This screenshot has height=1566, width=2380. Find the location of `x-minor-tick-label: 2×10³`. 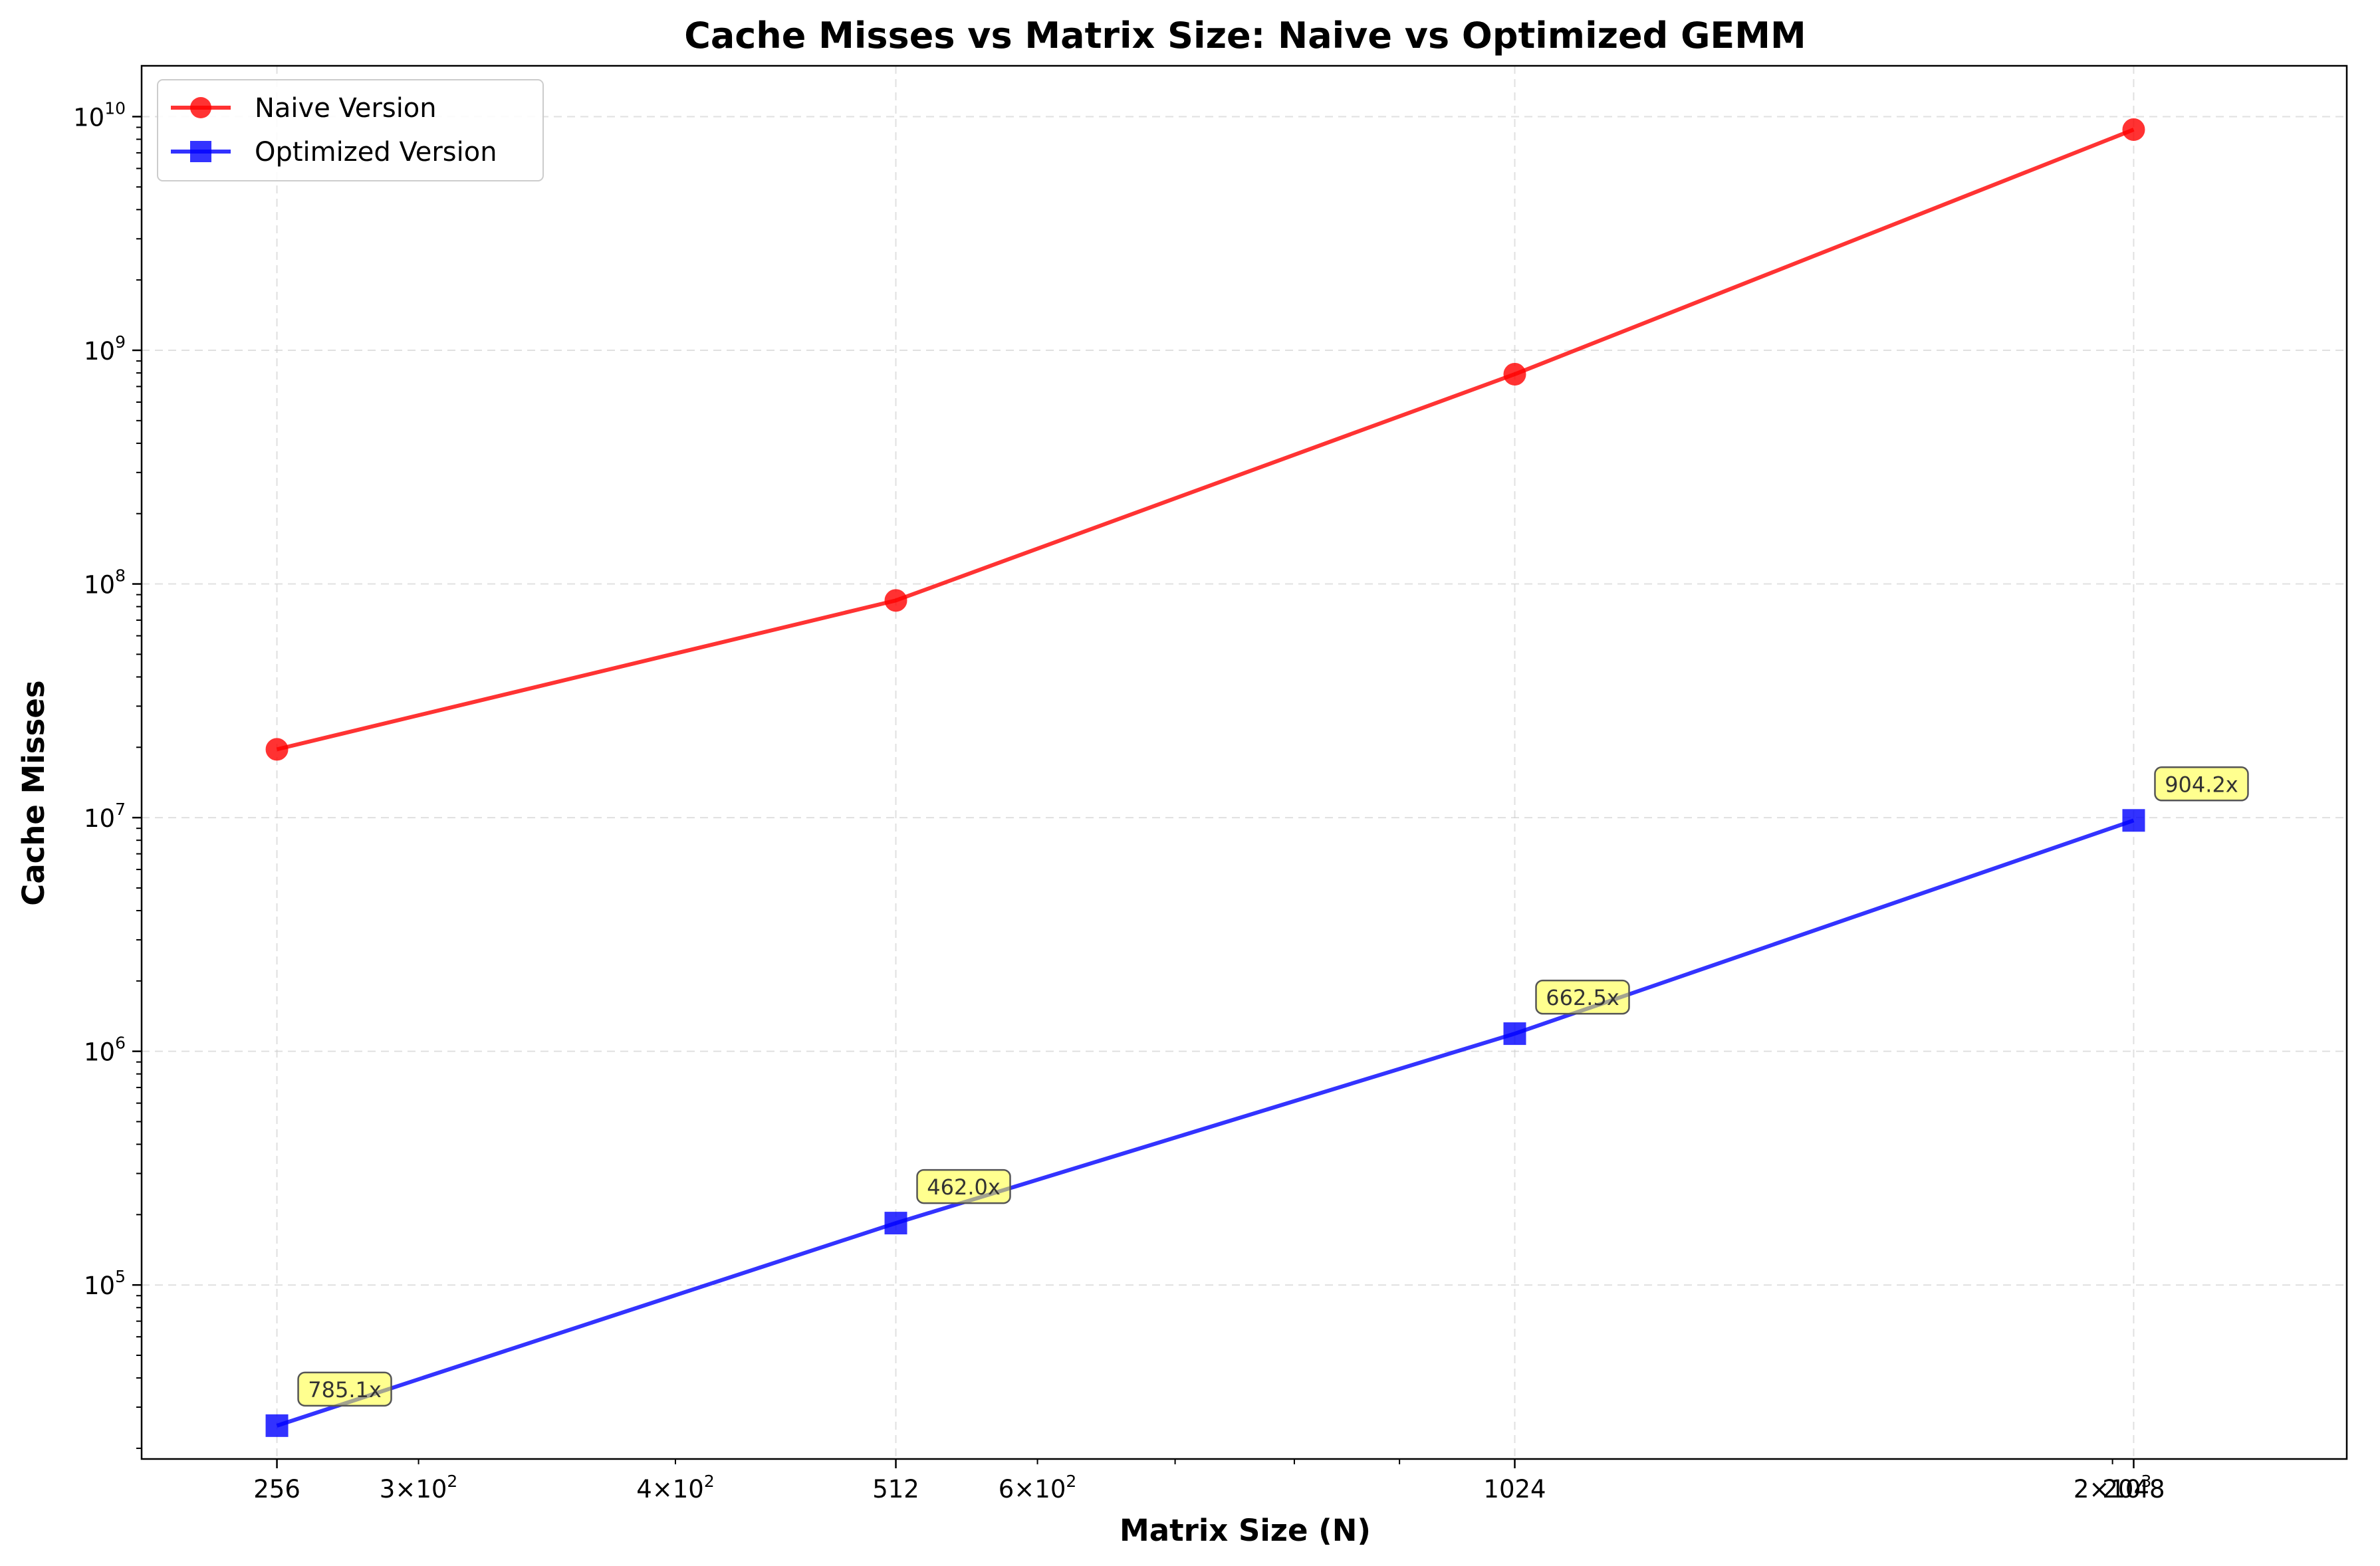

x-minor-tick-label: 2×10³ is located at coordinates (2113, 1488).